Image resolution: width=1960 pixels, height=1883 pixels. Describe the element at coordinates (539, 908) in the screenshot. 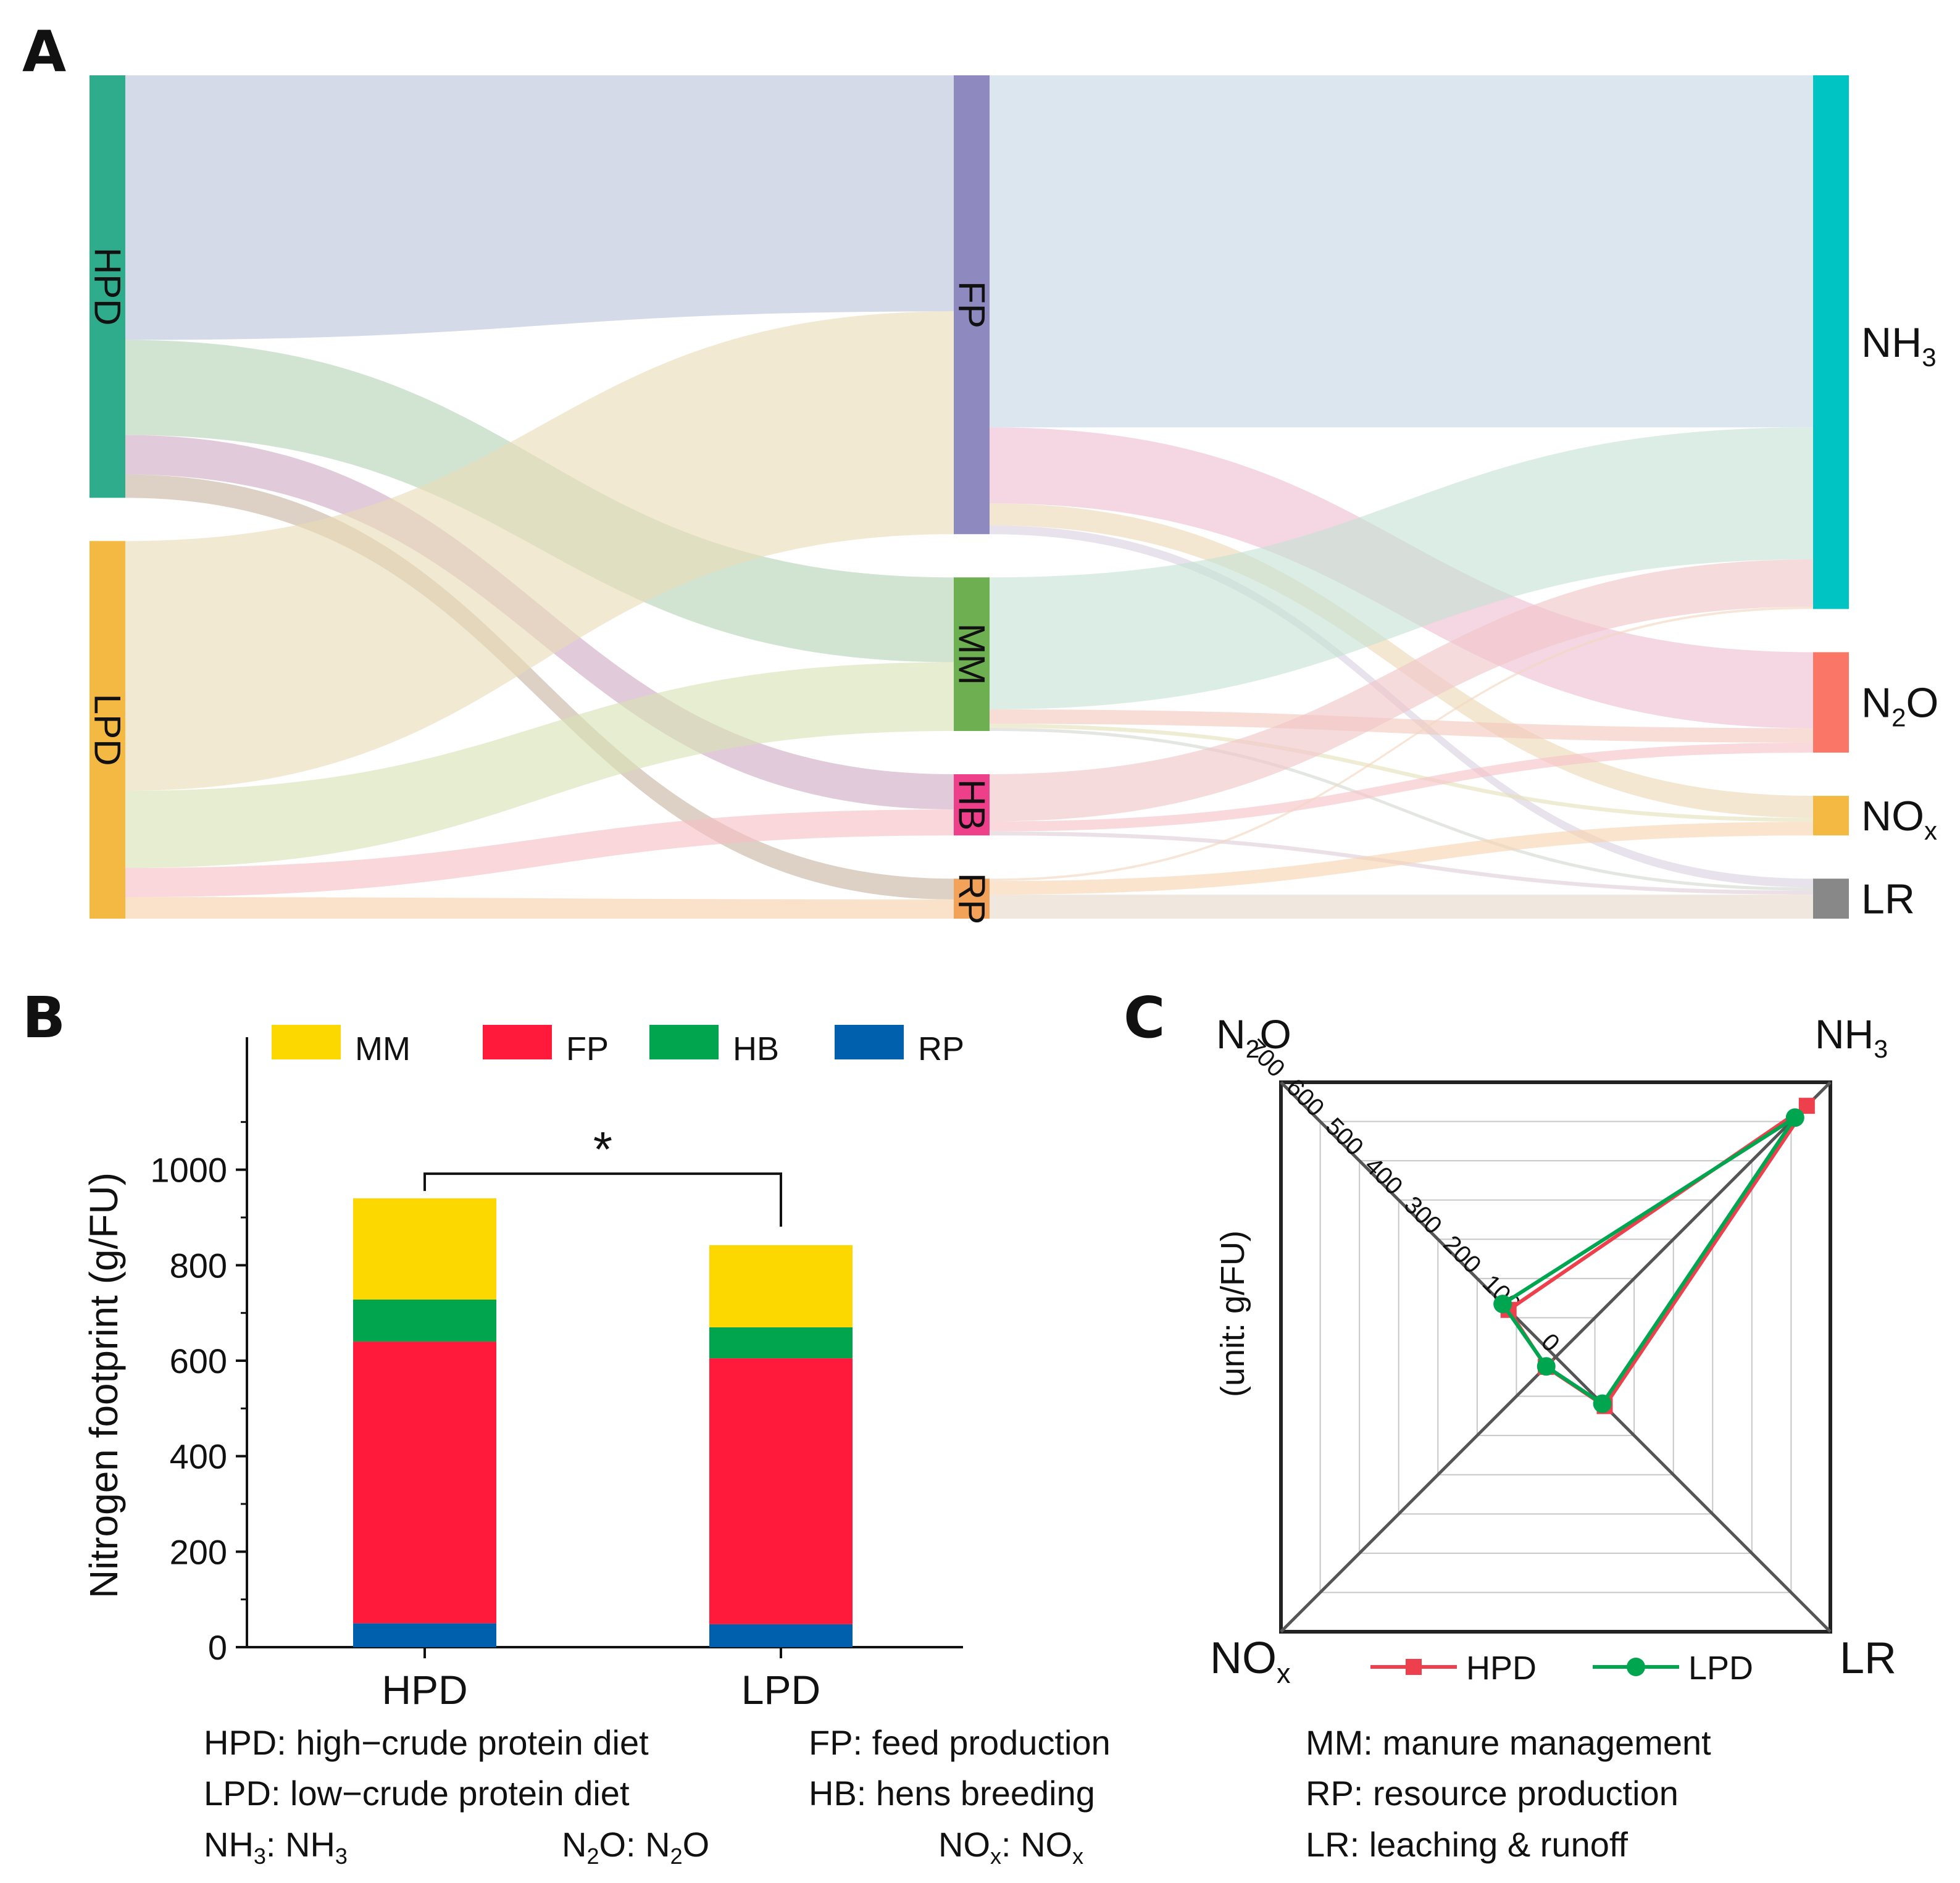

I see `sankey-link-LPD-RP` at that location.